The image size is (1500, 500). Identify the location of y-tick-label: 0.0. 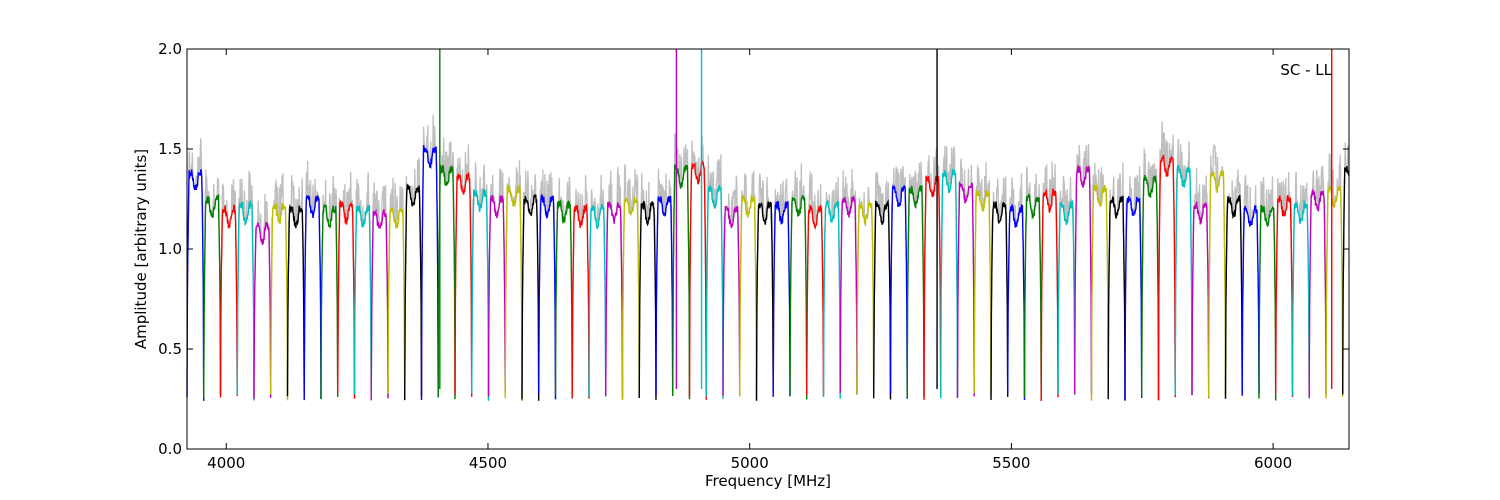
(170, 449).